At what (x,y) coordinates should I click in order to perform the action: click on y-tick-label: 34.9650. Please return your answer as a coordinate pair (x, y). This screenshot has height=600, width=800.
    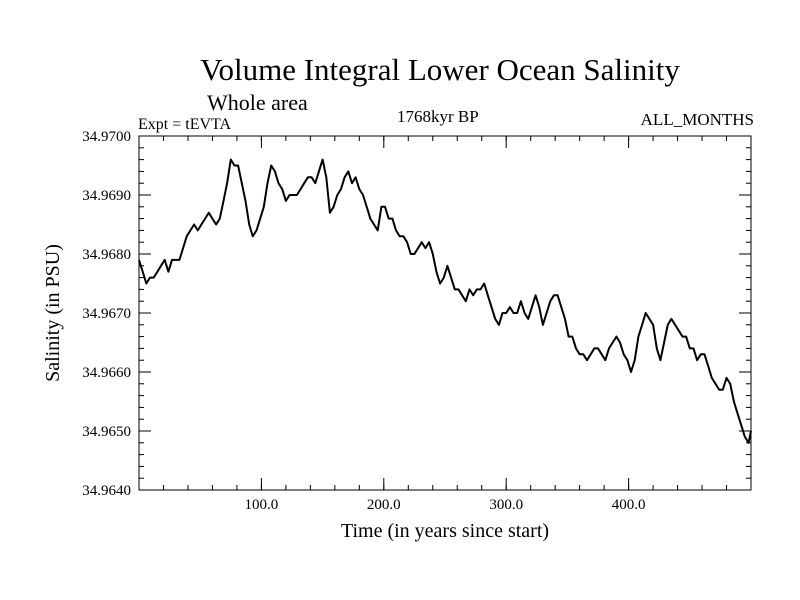
    Looking at the image, I should click on (106, 432).